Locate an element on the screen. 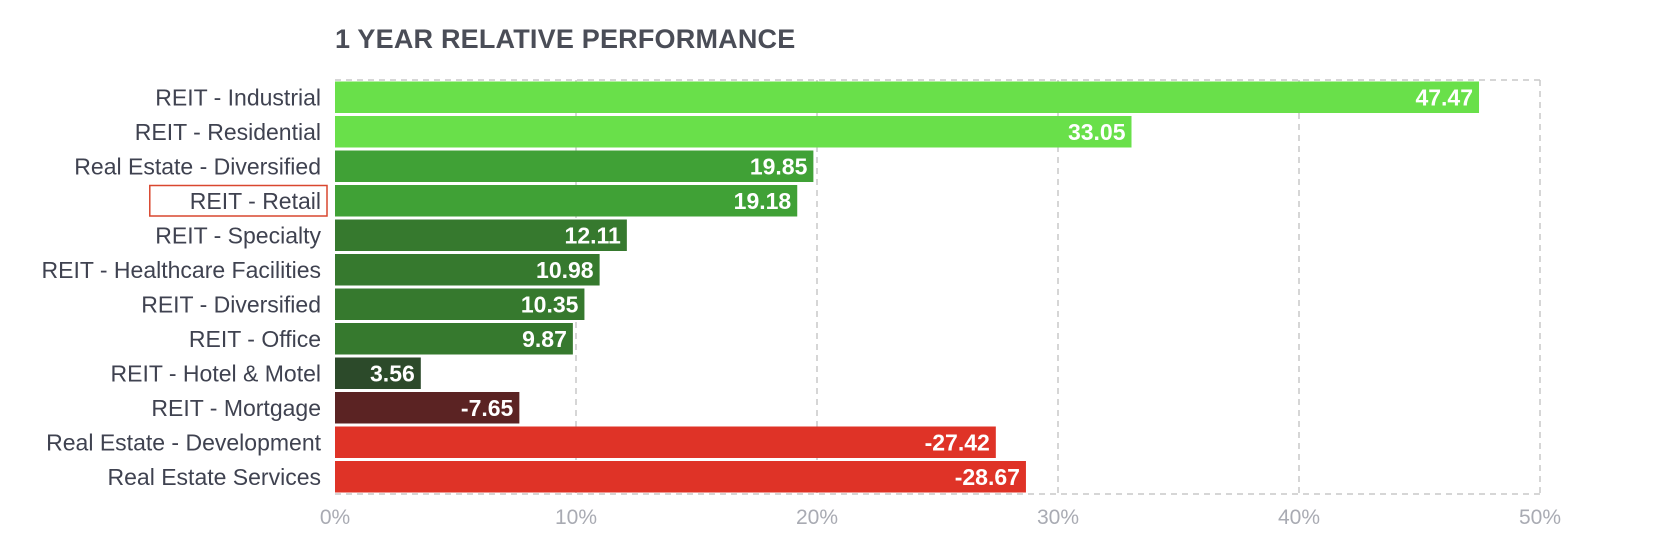 The image size is (1668, 544). data-label: 33.05 is located at coordinates (1097, 132).